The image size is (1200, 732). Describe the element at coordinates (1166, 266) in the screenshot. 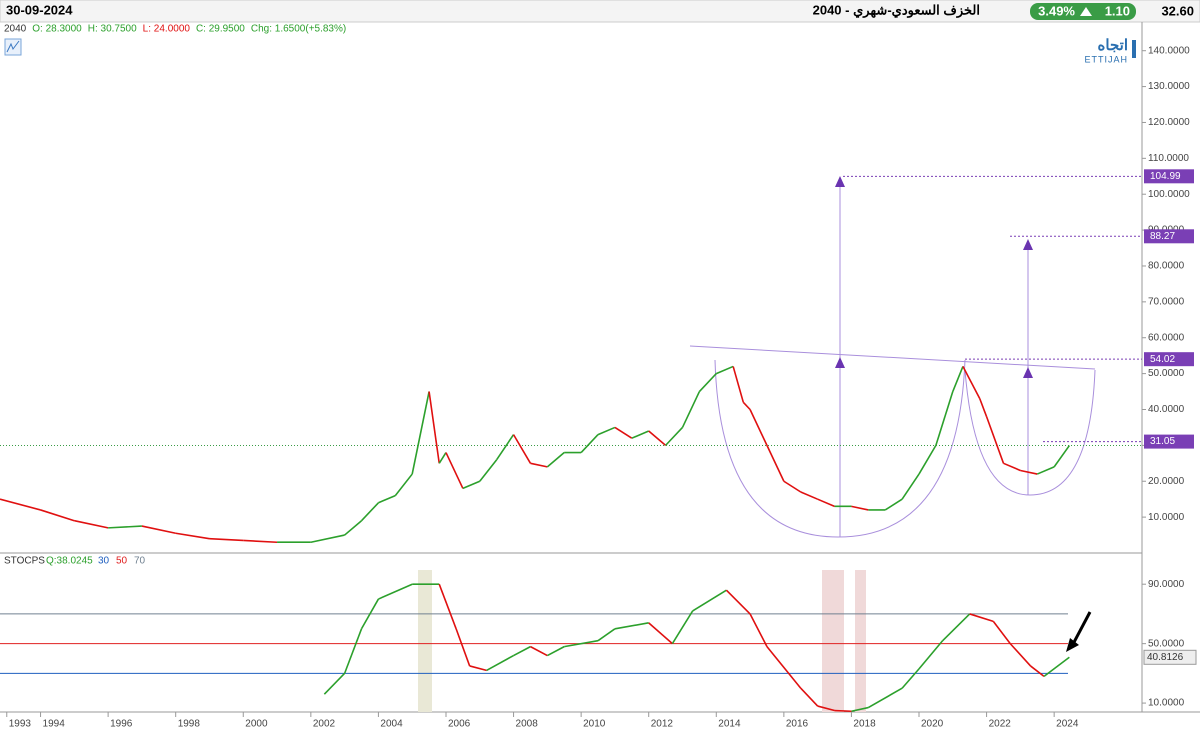

I see `y-tick-label: 80.0000` at that location.